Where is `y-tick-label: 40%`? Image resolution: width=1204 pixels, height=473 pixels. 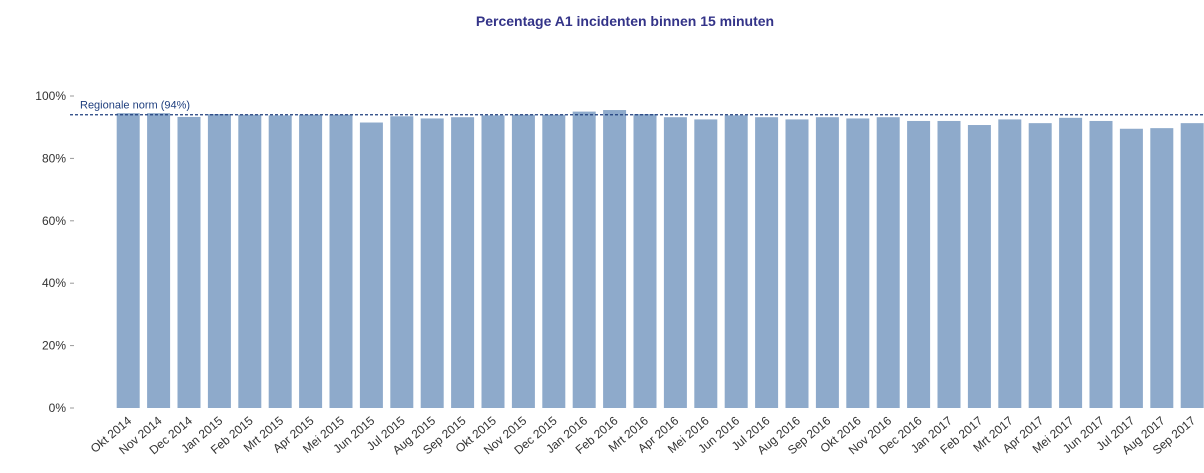 y-tick-label: 40% is located at coordinates (54, 283).